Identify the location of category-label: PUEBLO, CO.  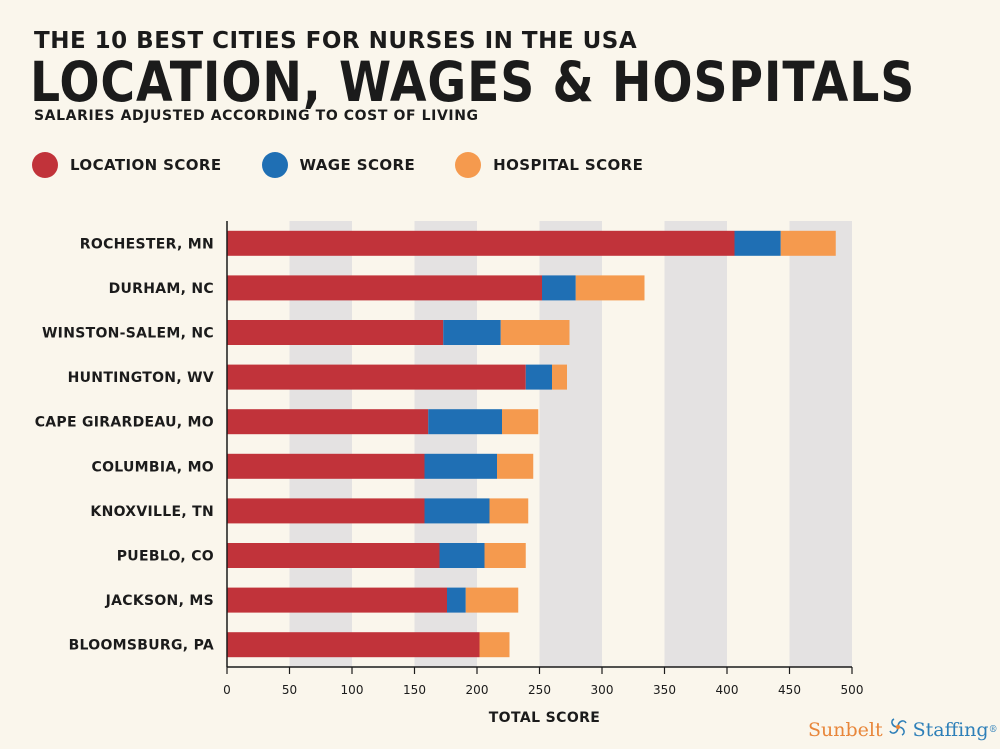
(165, 557).